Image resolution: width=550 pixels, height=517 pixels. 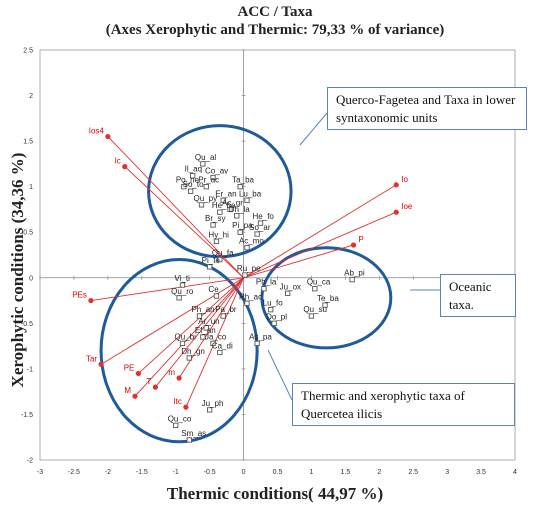 I want to click on env-label-m: m, so click(x=171, y=372).